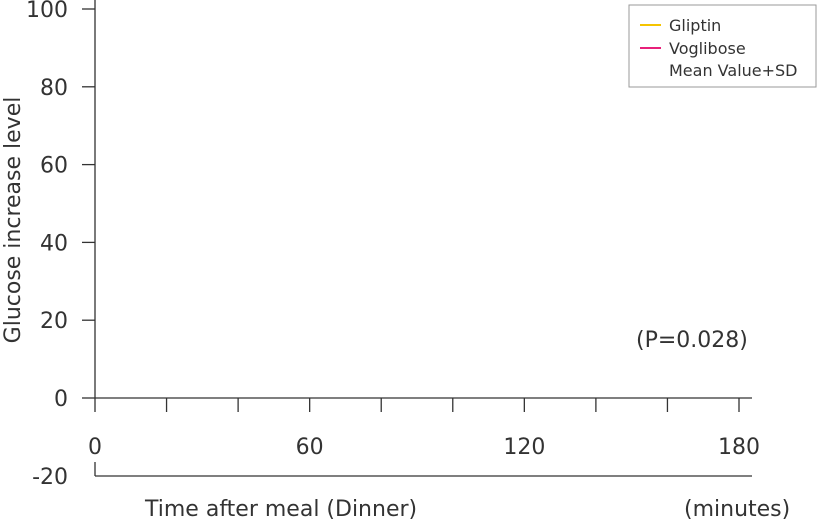 Image resolution: width=819 pixels, height=522 pixels. Describe the element at coordinates (13, 220) in the screenshot. I see `y-axis-title: Glucose increase level` at that location.